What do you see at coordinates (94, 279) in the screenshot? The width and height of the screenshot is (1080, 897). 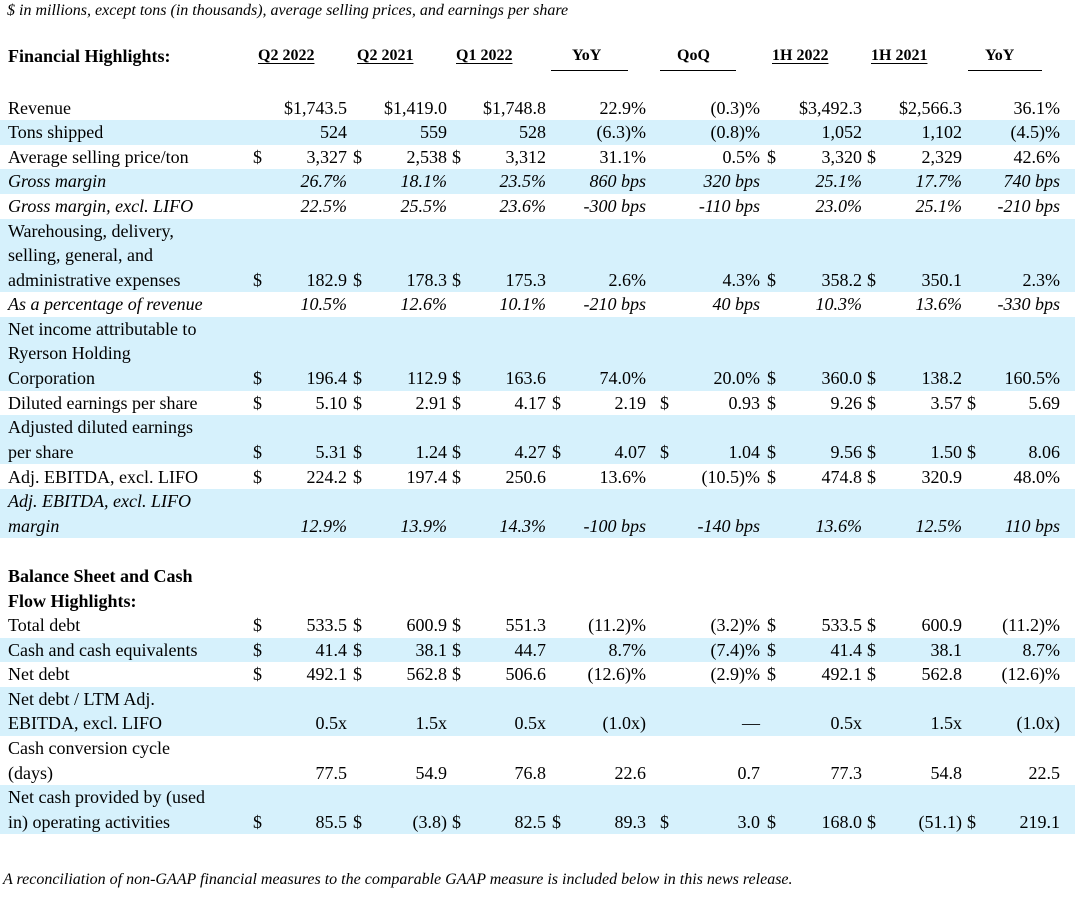 I see `row-label: administrative expenses` at bounding box center [94, 279].